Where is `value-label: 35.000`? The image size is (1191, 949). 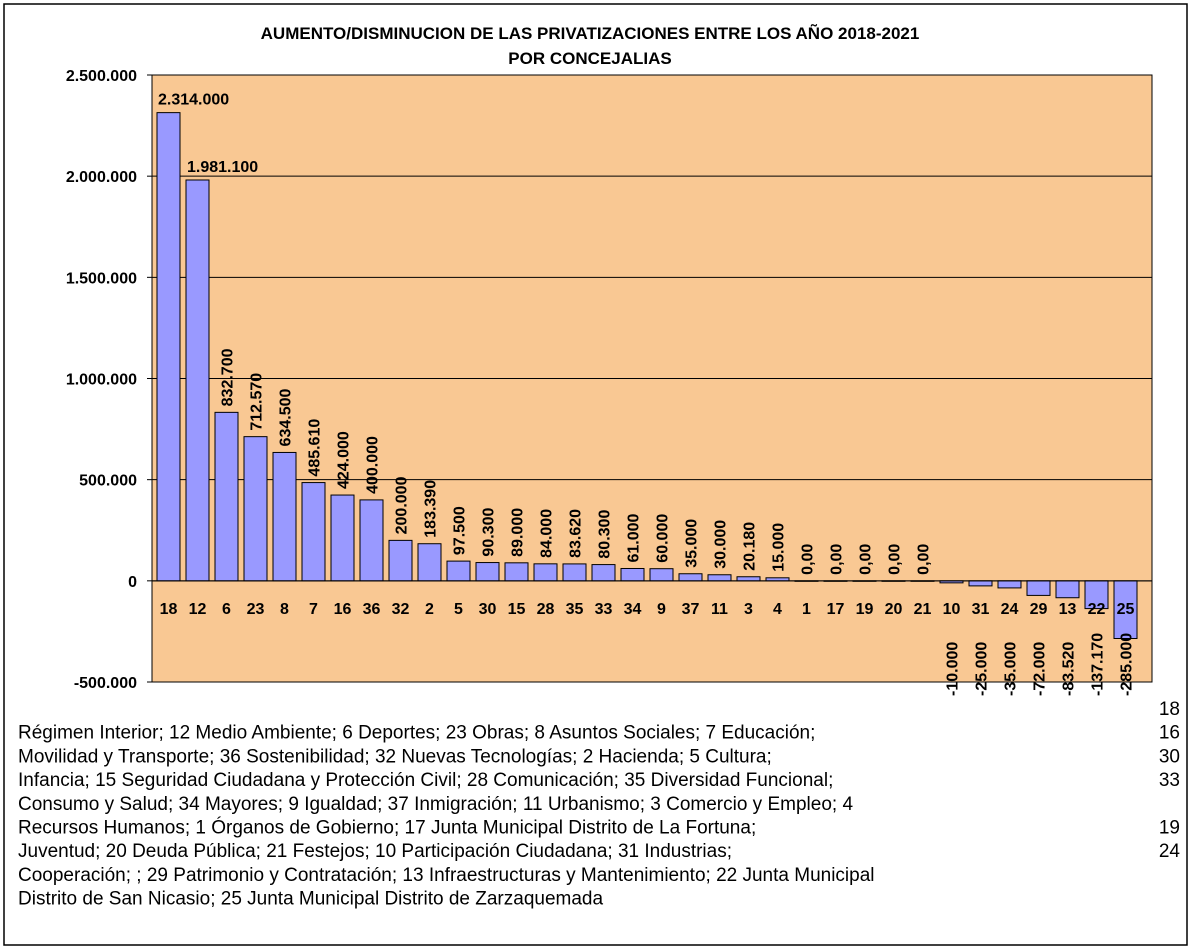
value-label: 35.000 is located at coordinates (692, 543).